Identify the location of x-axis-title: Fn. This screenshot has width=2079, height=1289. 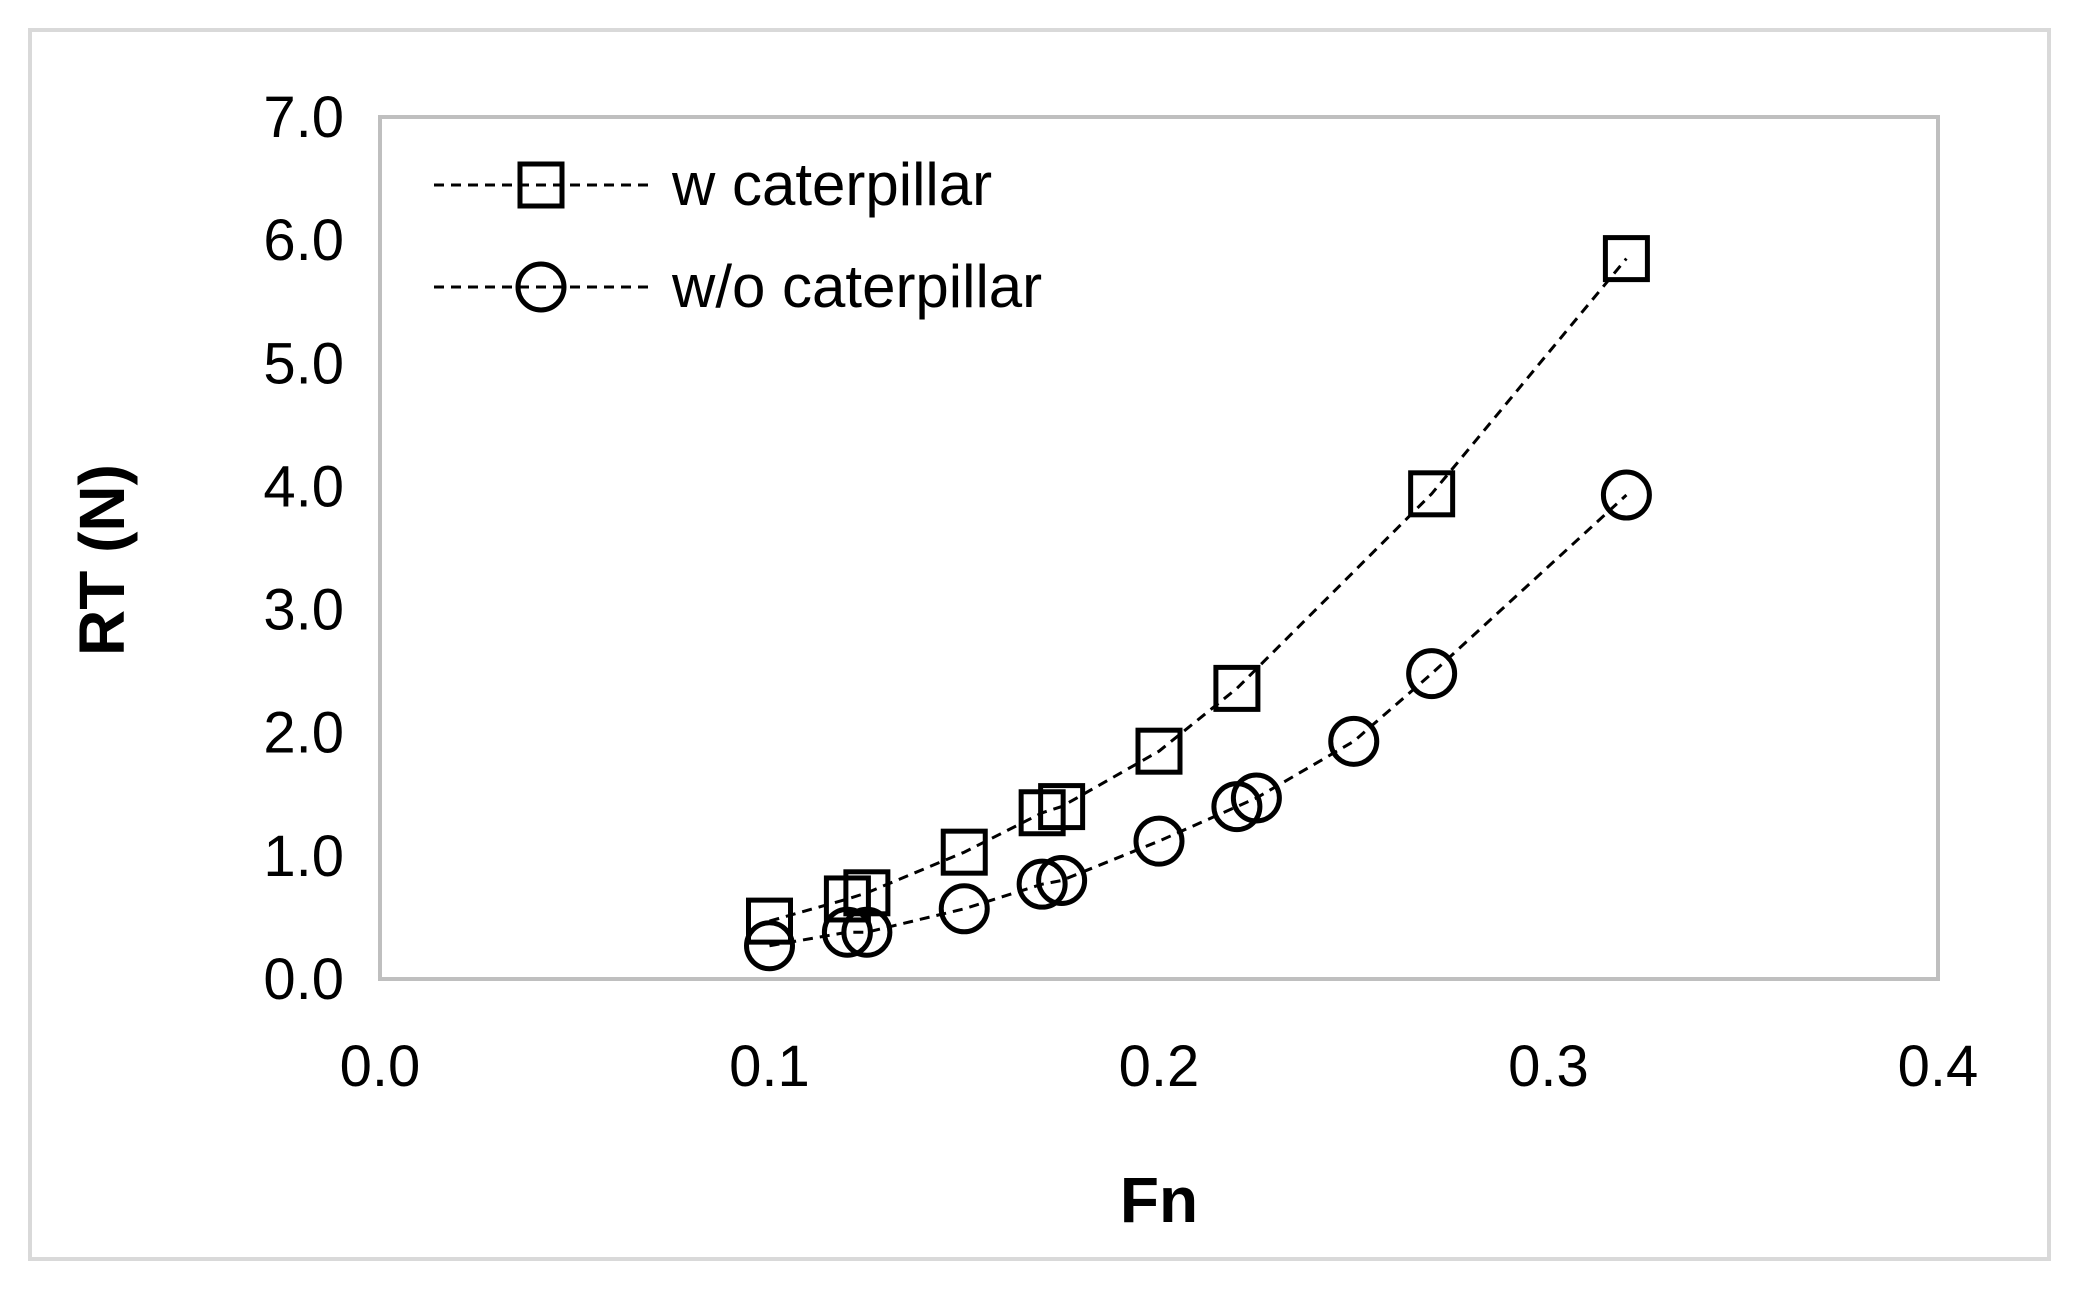
(1159, 1200).